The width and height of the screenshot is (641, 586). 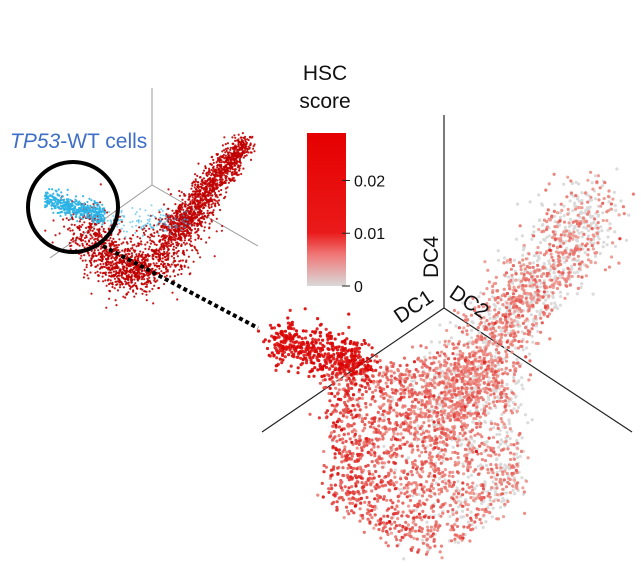 I want to click on axis-label-dc2: DC2, so click(x=469, y=302).